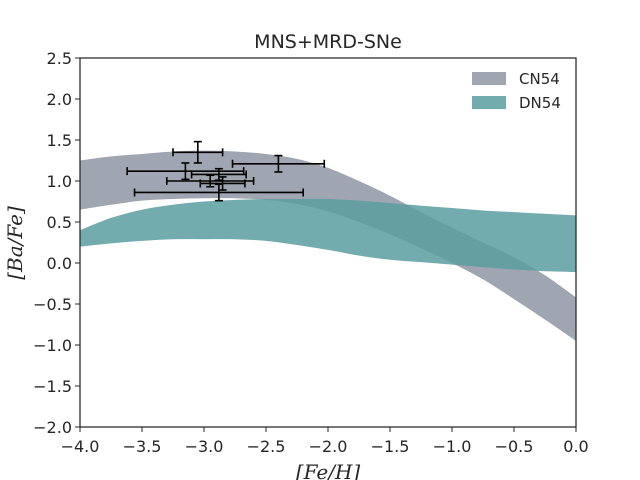 The image size is (640, 480). Describe the element at coordinates (15, 243) in the screenshot. I see `y-axis-label: [Ba/Fe]` at that location.